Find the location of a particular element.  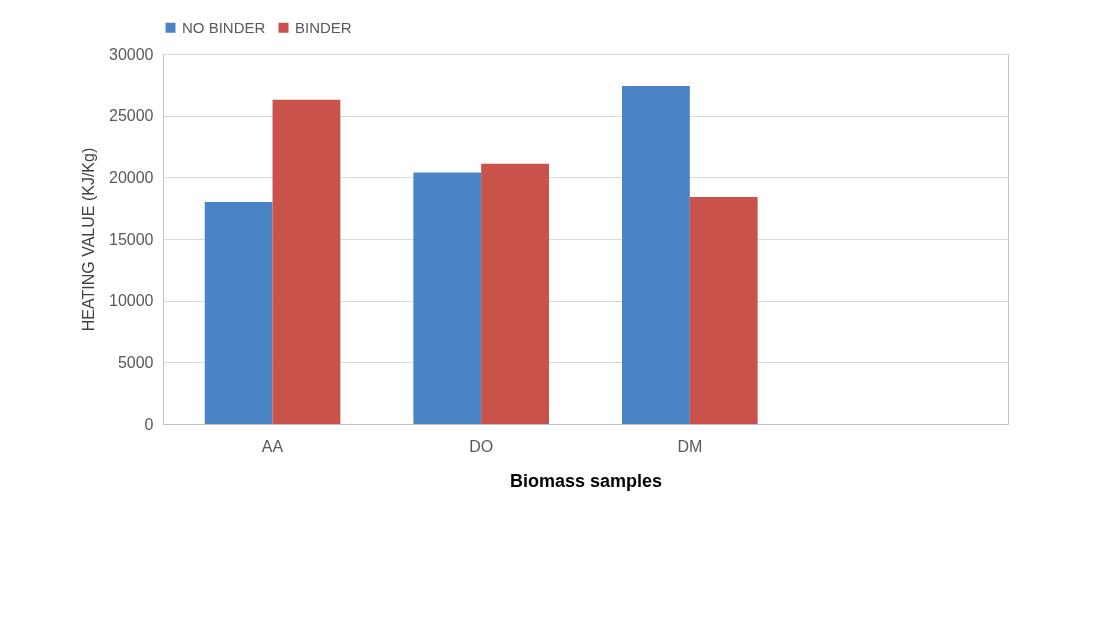

y-tick-label: 20000 is located at coordinates (131, 177).